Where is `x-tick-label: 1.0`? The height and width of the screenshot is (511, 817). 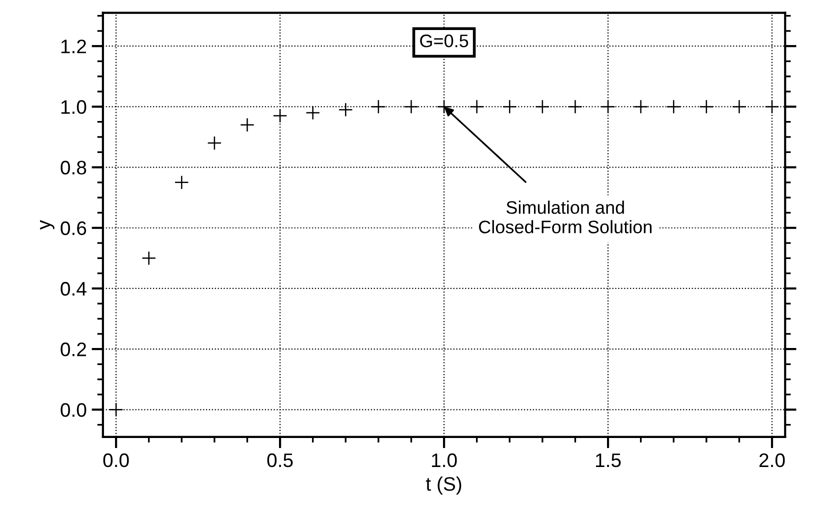 x-tick-label: 1.0 is located at coordinates (444, 460).